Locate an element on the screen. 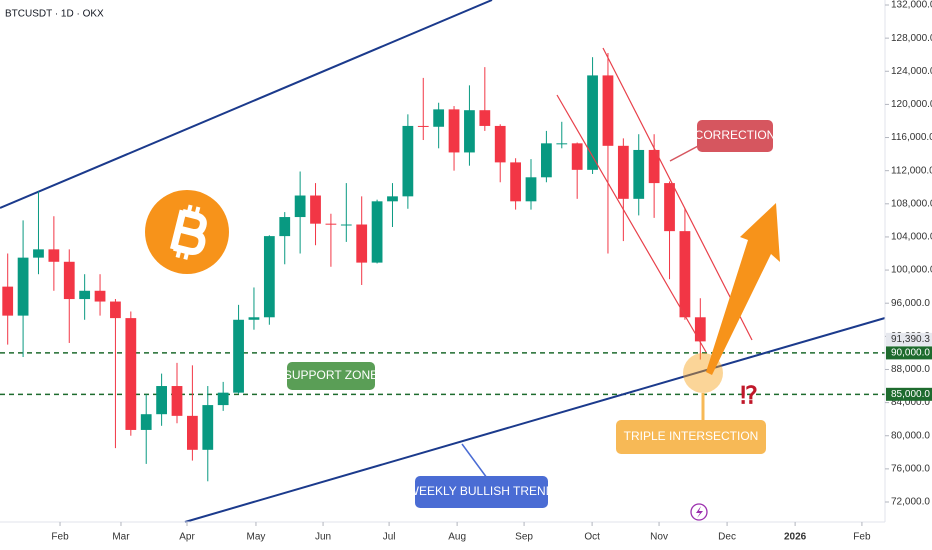 This screenshot has width=932, height=550. x-tick-label: Nov is located at coordinates (659, 537).